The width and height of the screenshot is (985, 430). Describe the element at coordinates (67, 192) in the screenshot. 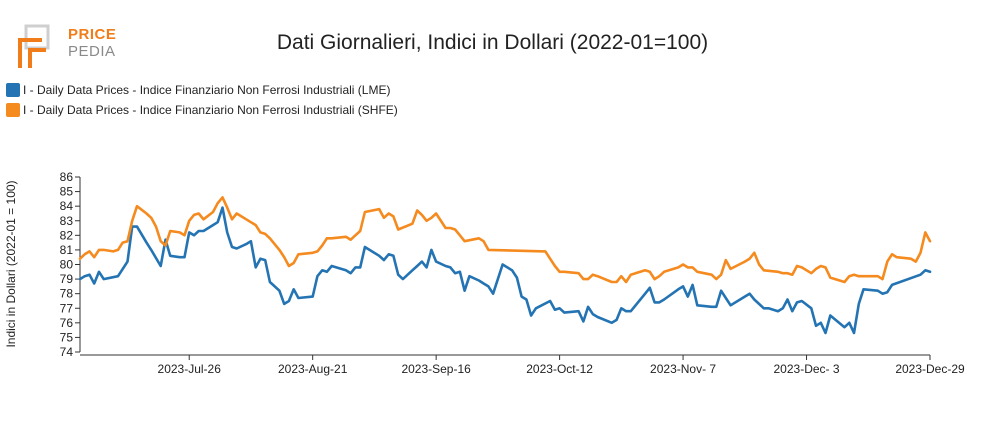

I see `y-tick-label: 85` at that location.